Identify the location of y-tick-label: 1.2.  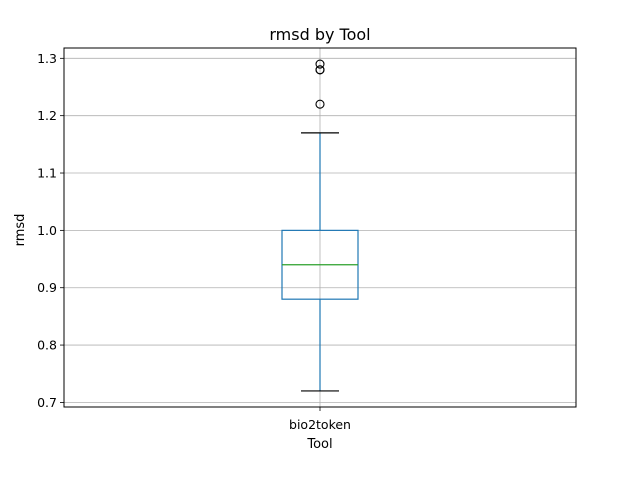
(47, 115).